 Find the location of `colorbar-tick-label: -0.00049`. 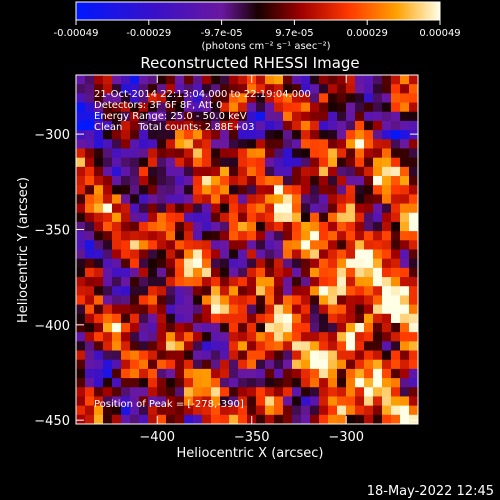

colorbar-tick-label: -0.00049 is located at coordinates (76, 33).